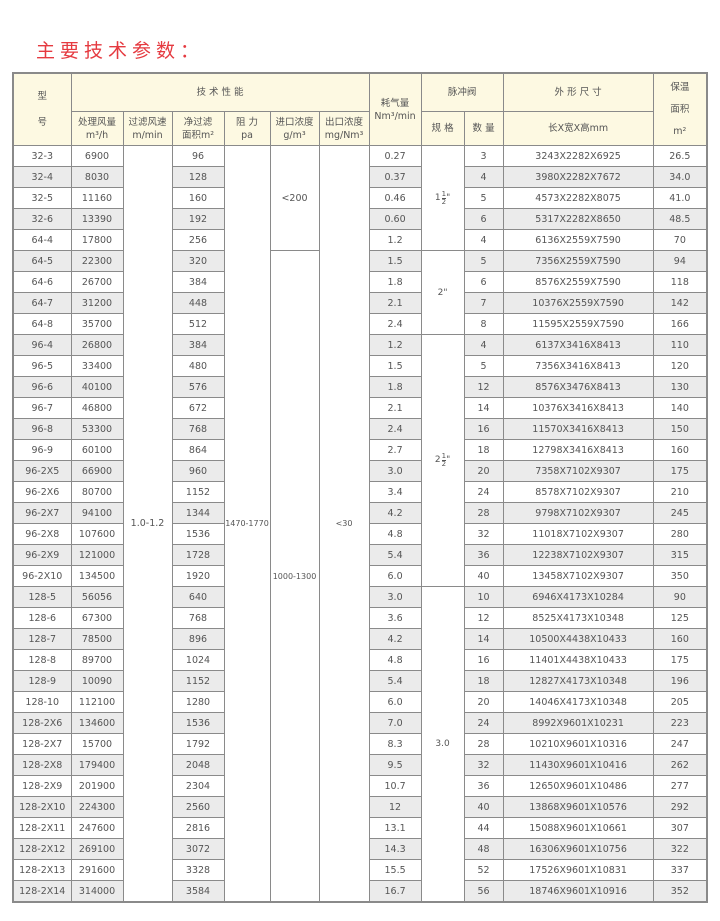  I want to click on cell-valve-count: 14, so click(483, 639).